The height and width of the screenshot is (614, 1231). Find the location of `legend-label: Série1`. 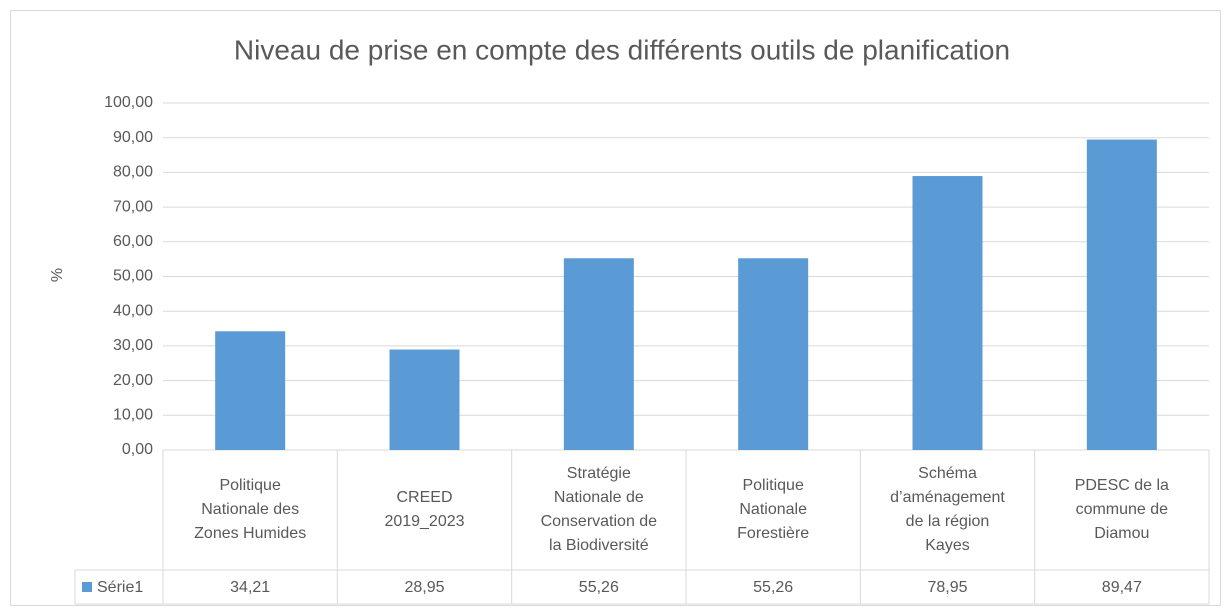

legend-label: Série1 is located at coordinates (120, 587).